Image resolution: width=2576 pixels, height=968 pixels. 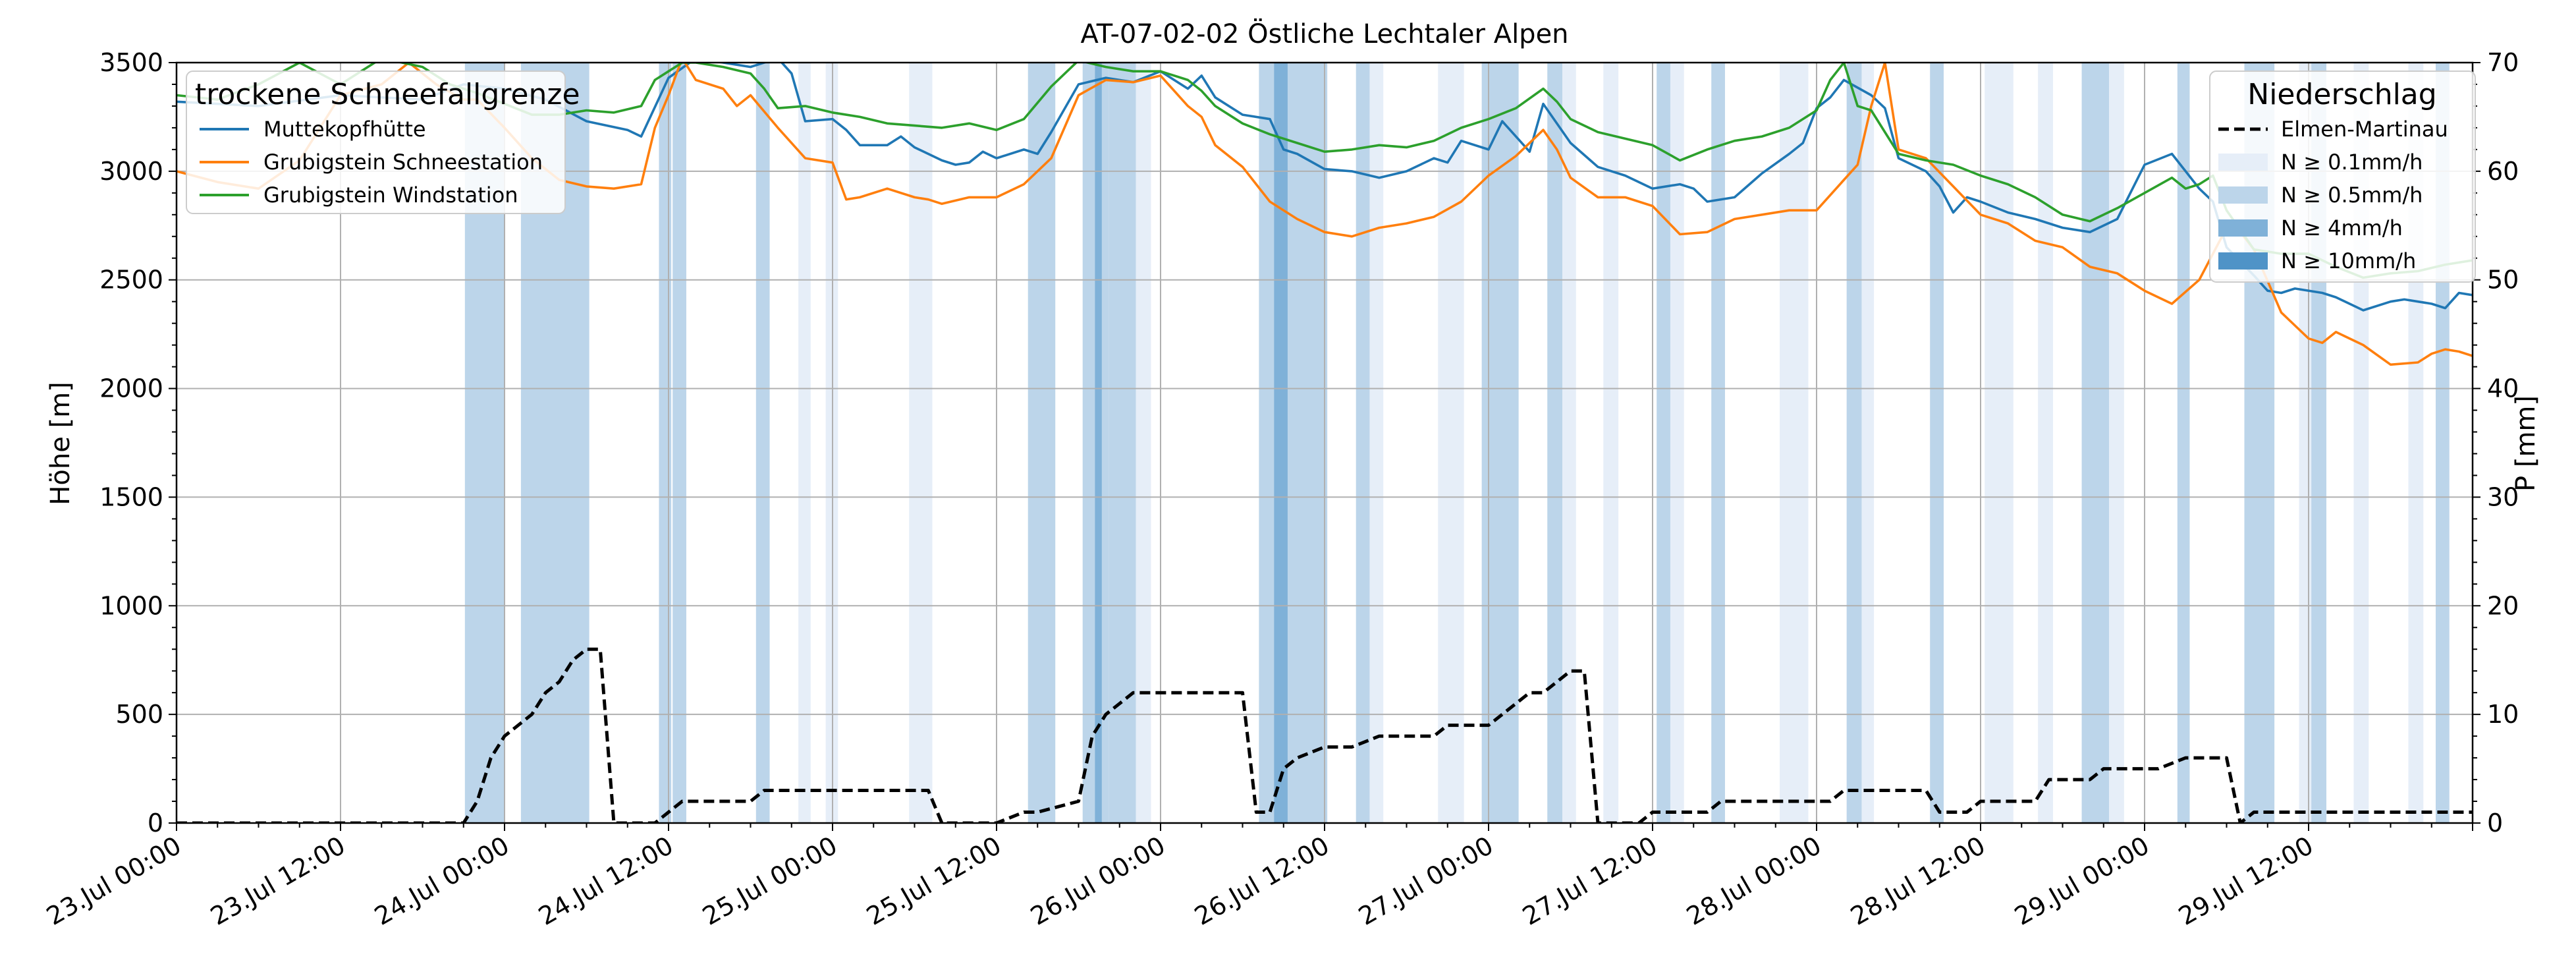 What do you see at coordinates (403, 162) in the screenshot?
I see `legend-label-schneestation: Grubigstein Schneestation` at bounding box center [403, 162].